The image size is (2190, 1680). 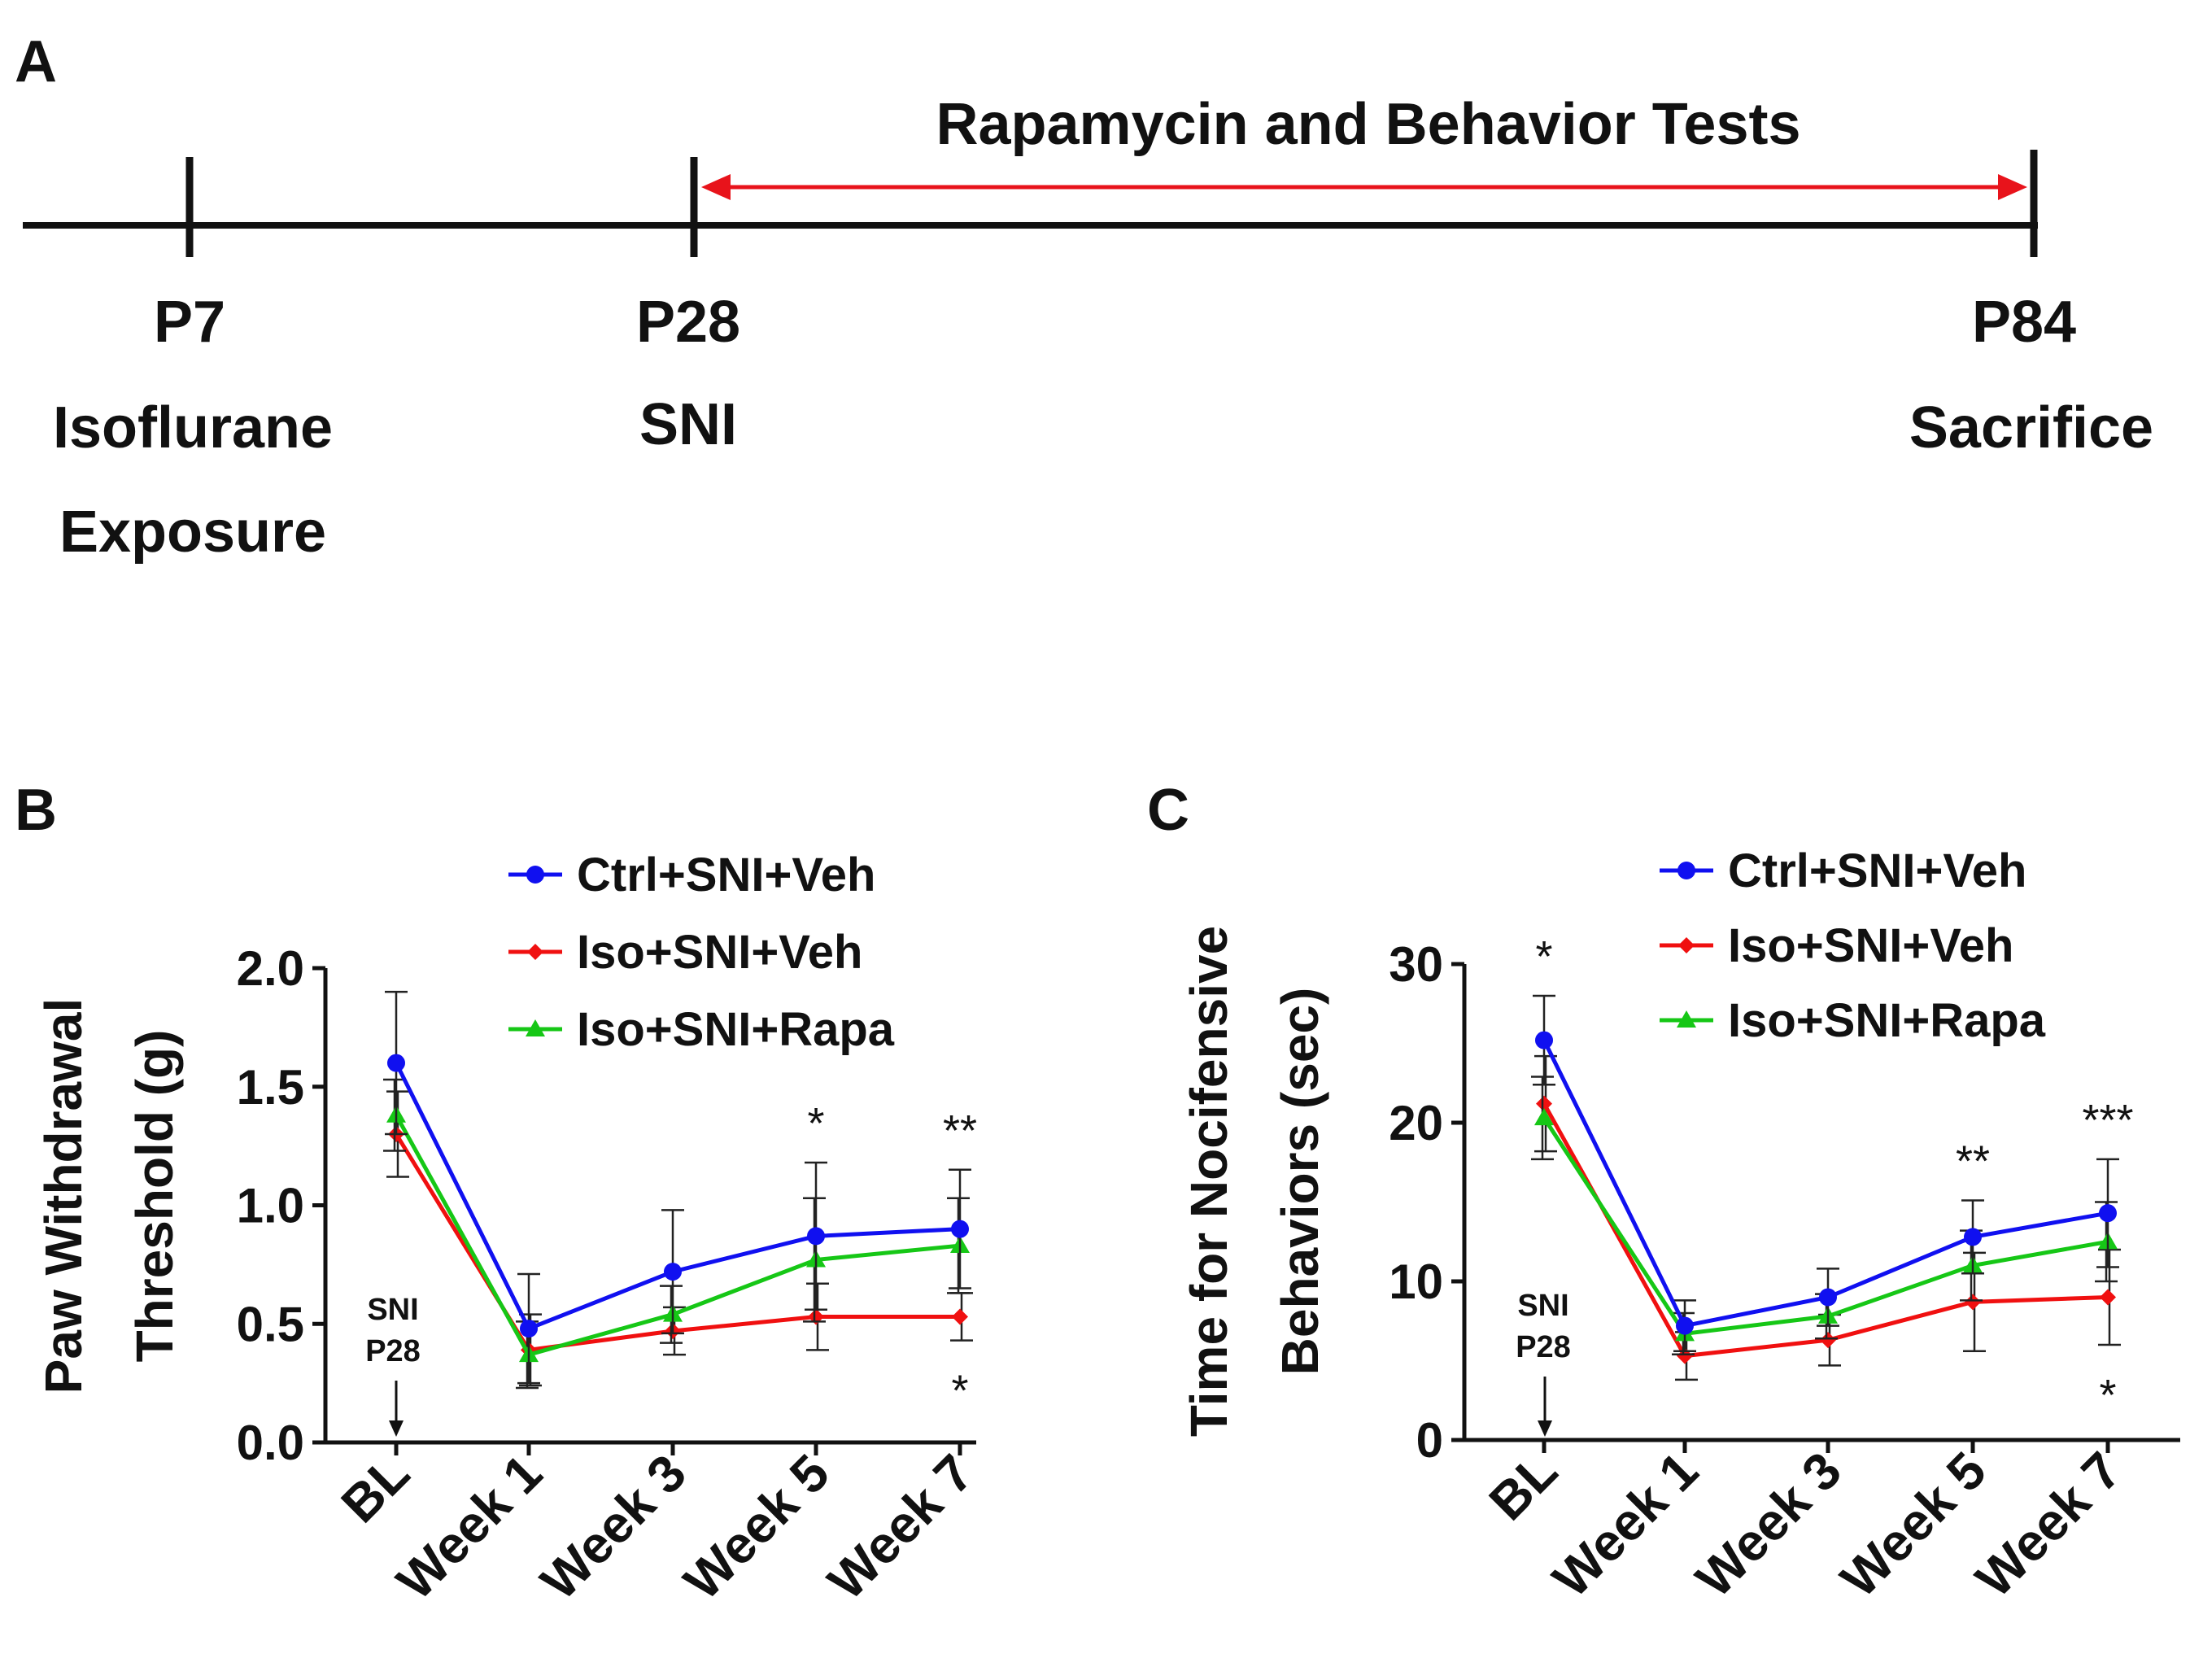 What do you see at coordinates (109, 1196) in the screenshot?
I see `y-axis-title: Paw Withdrawal Threshold (g)` at bounding box center [109, 1196].